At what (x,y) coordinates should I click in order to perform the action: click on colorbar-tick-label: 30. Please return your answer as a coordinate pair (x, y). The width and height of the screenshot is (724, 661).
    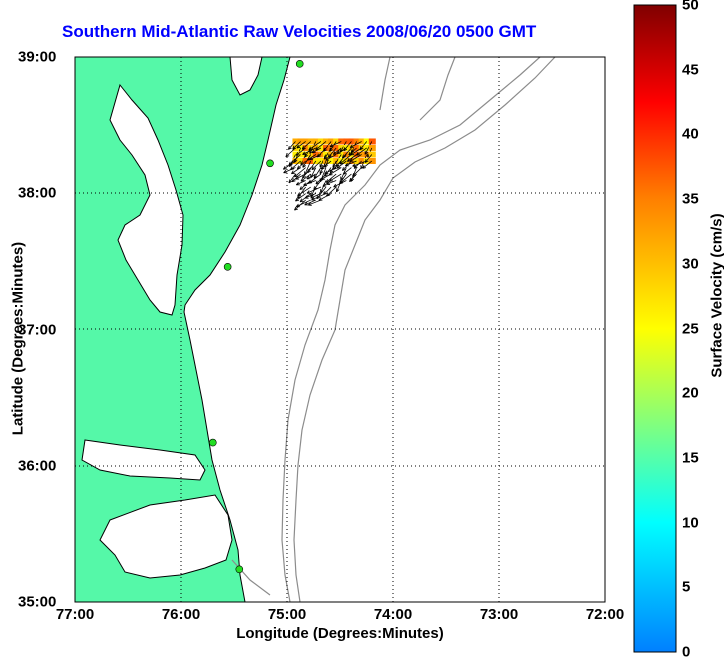
    Looking at the image, I should click on (690, 263).